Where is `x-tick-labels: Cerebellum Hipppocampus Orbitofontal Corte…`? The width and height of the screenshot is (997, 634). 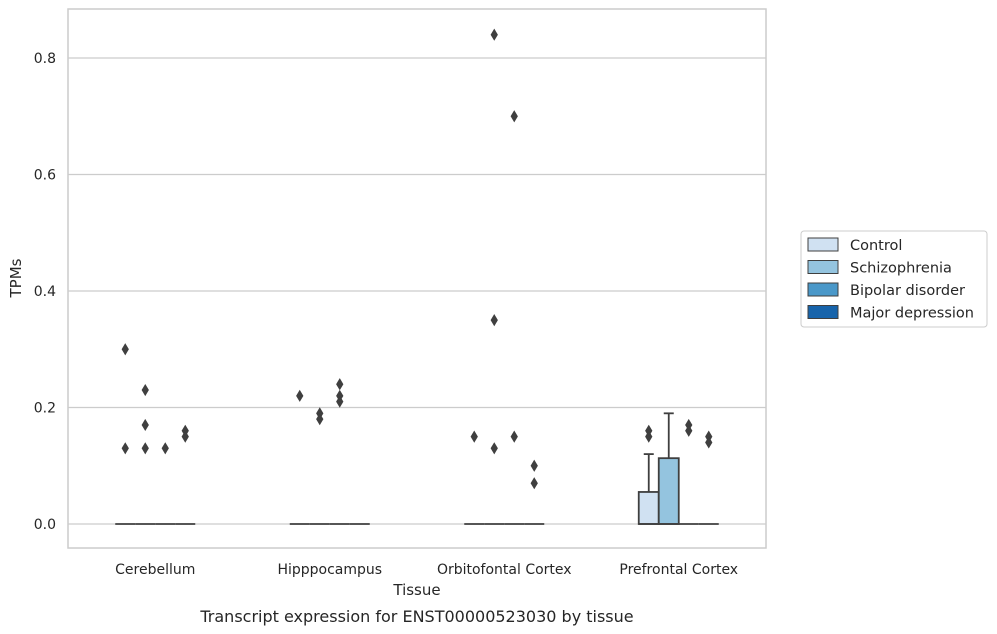
x-tick-labels: Cerebellum Hipppocampus Orbitofontal Corte… is located at coordinates (426, 570).